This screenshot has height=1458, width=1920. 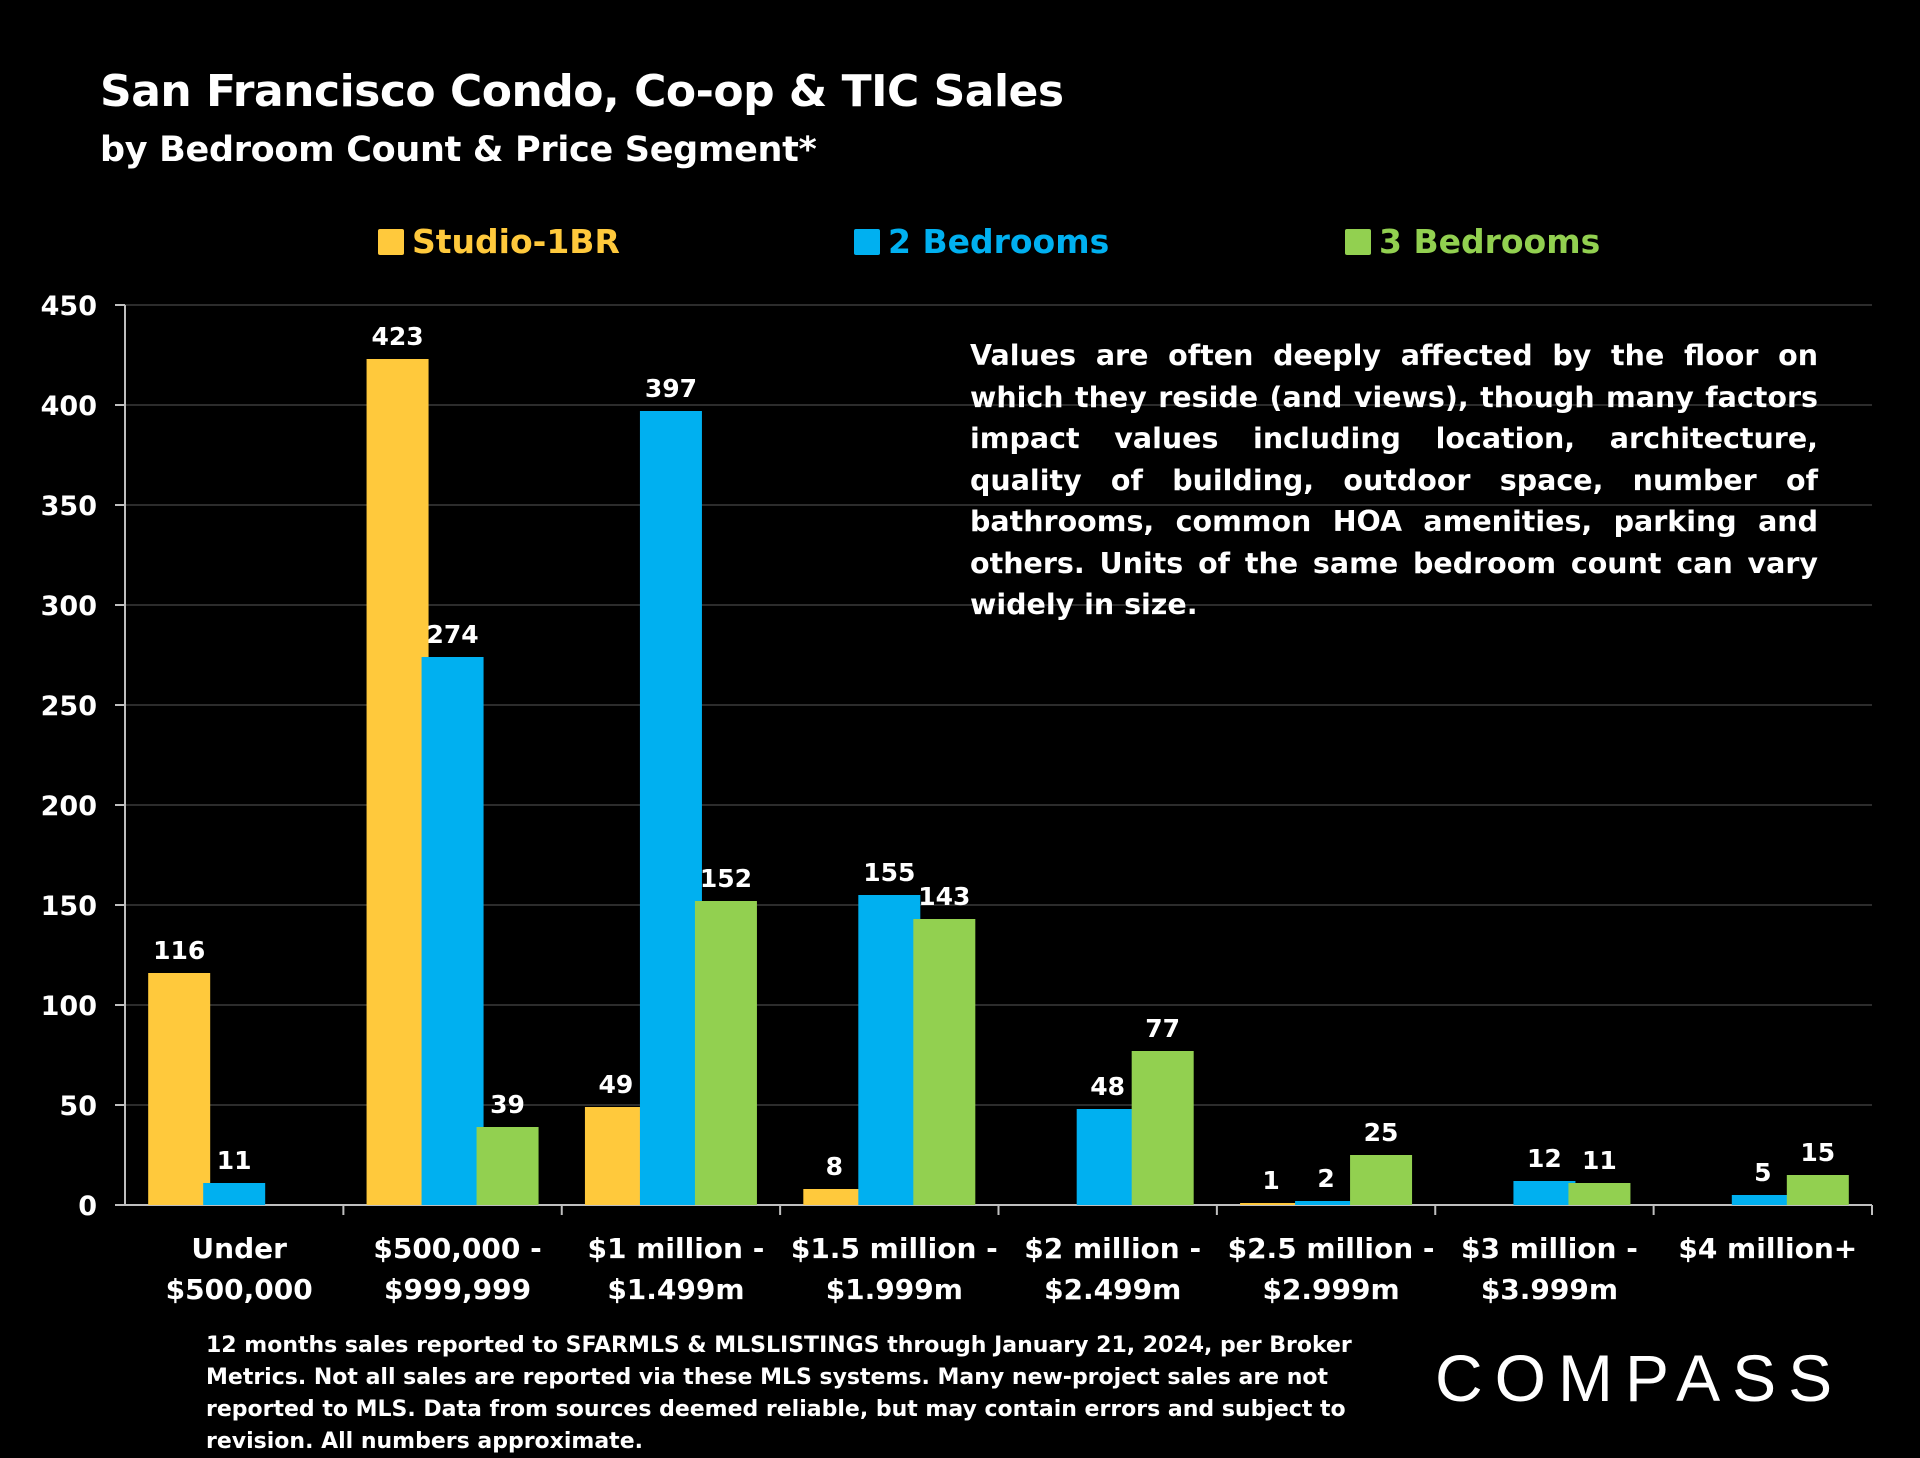 What do you see at coordinates (726, 878) in the screenshot?
I see `data-label: 152` at bounding box center [726, 878].